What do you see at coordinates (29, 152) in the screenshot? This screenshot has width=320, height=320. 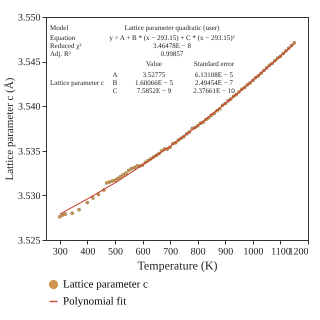 I see `y-tick-label: 3.535` at bounding box center [29, 152].